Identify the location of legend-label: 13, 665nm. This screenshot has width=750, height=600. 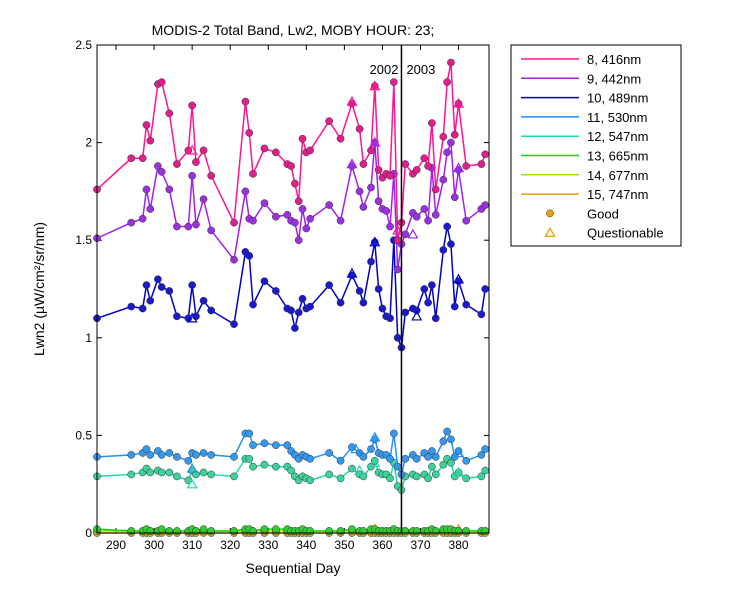
(617, 156).